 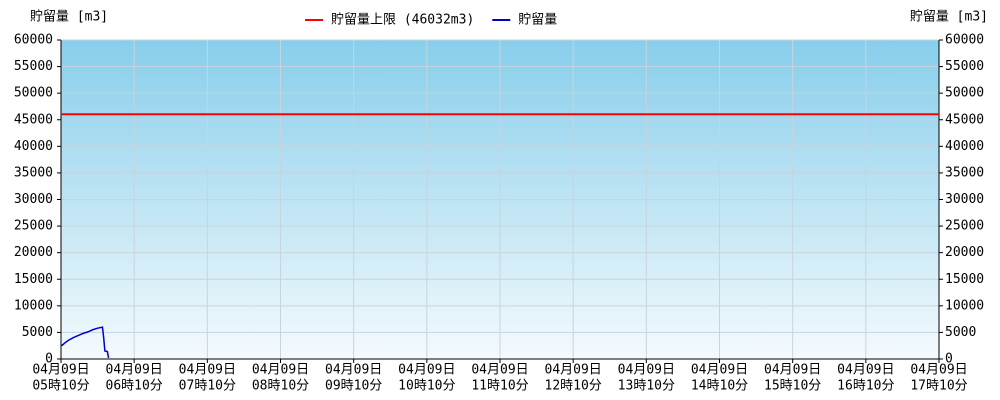 What do you see at coordinates (537, 20) in the screenshot?
I see `legend-label: 貯留量` at bounding box center [537, 20].